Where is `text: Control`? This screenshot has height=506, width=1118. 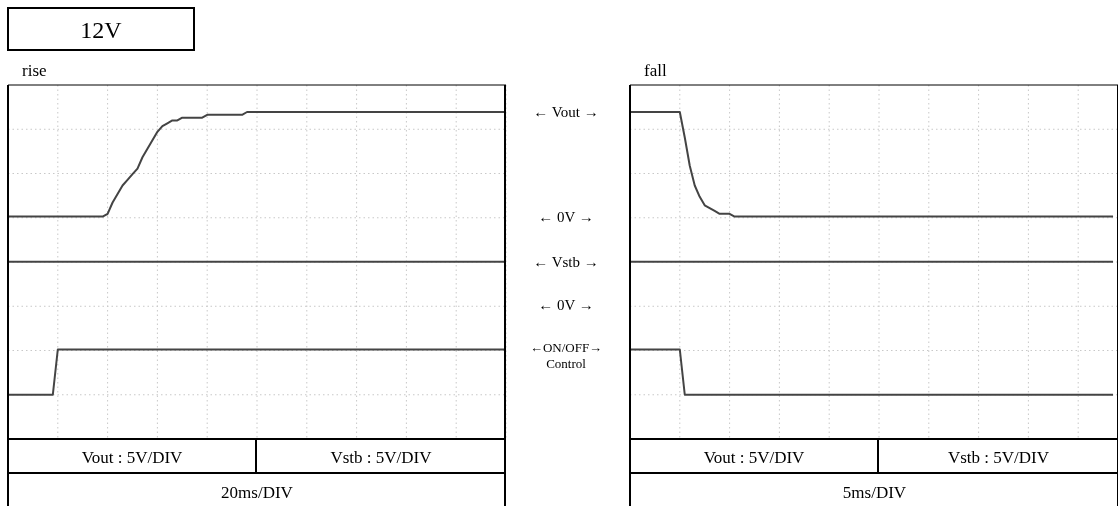
text: Control is located at coordinates (566, 363).